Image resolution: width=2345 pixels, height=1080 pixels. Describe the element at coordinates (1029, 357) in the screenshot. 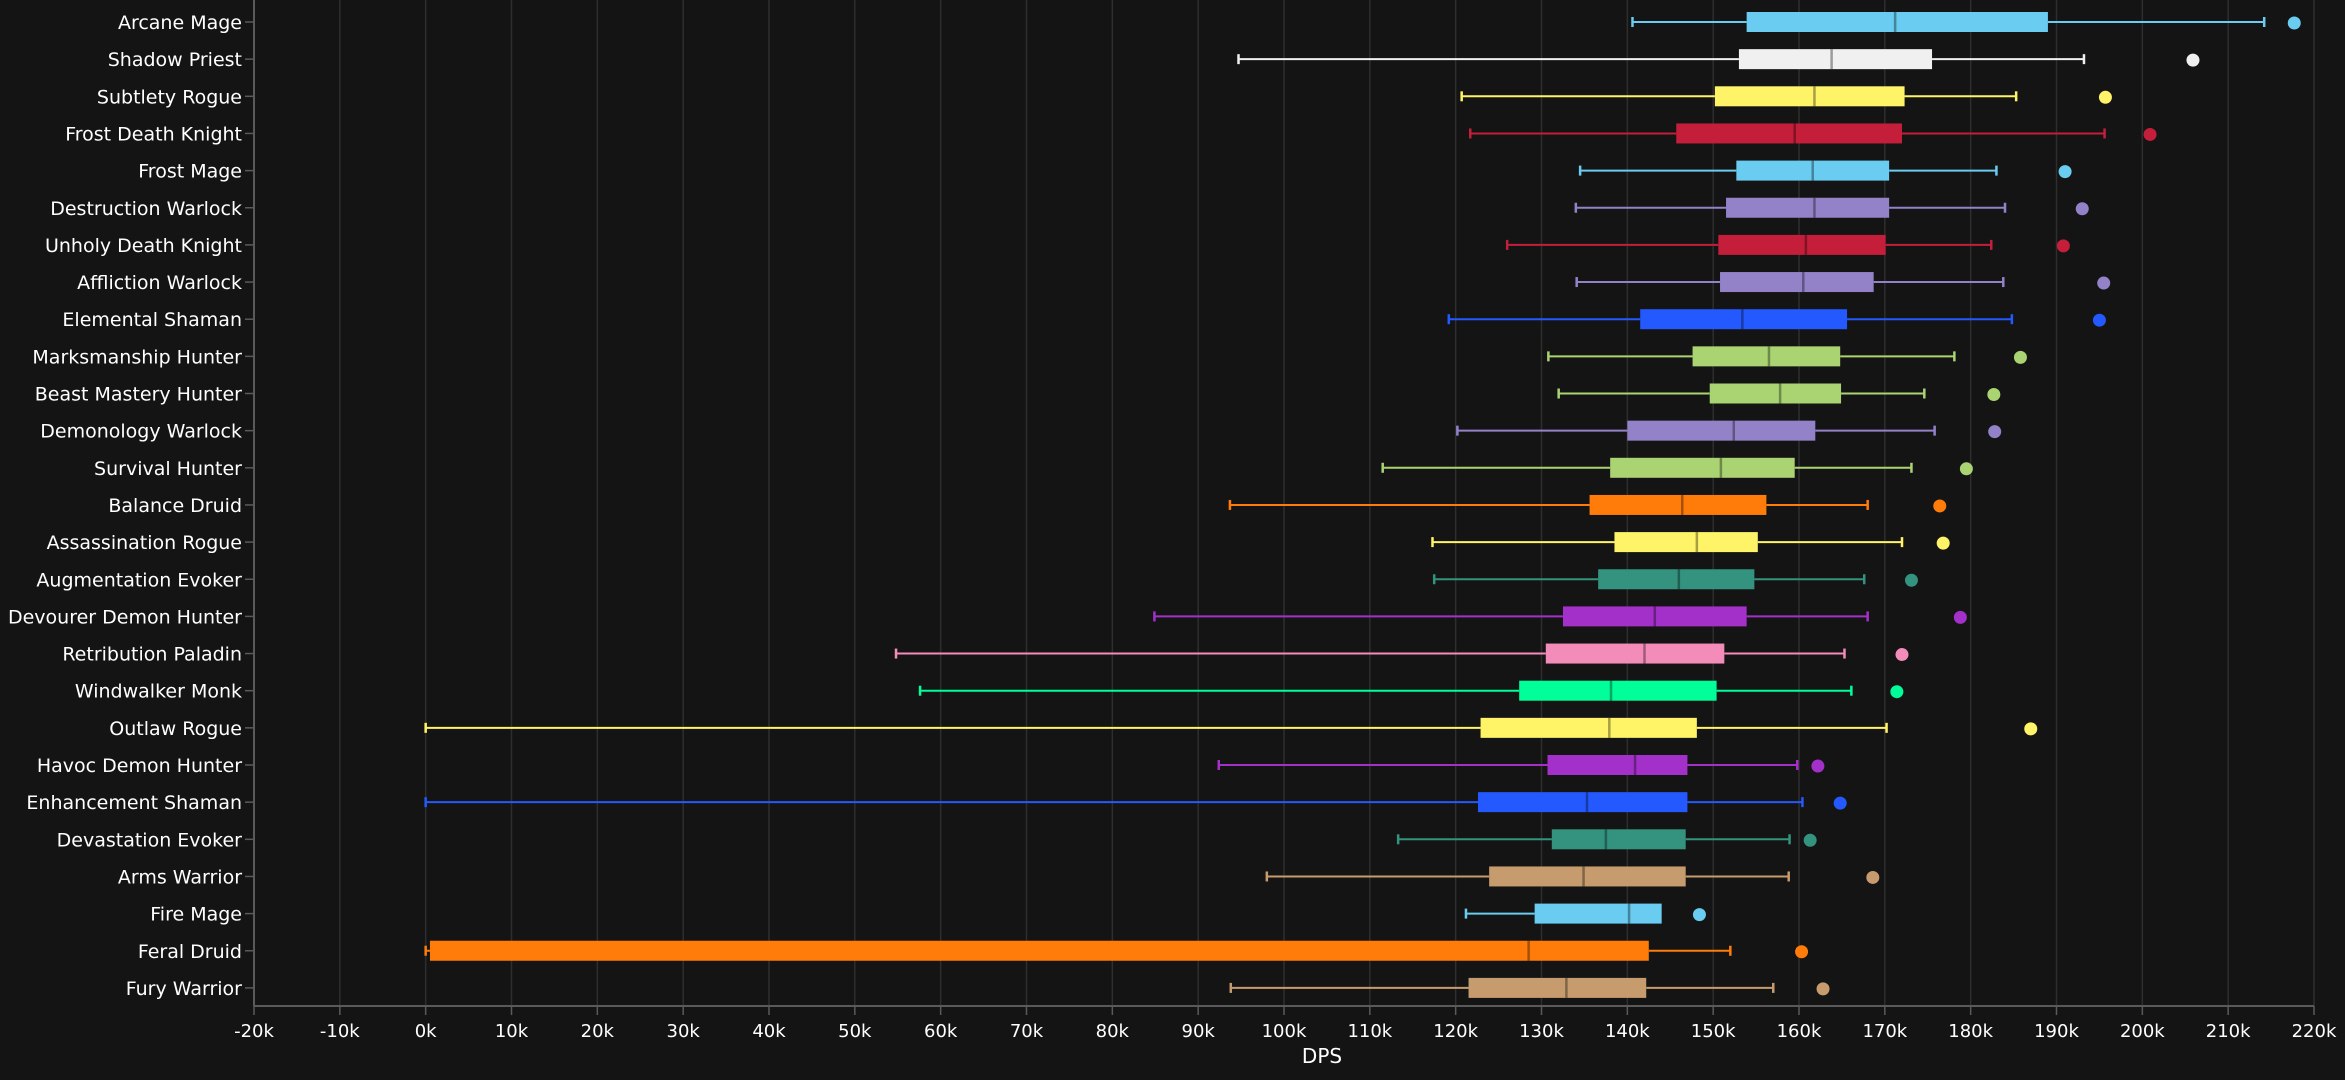

I see `box-row: Marksmanship Hunter` at that location.